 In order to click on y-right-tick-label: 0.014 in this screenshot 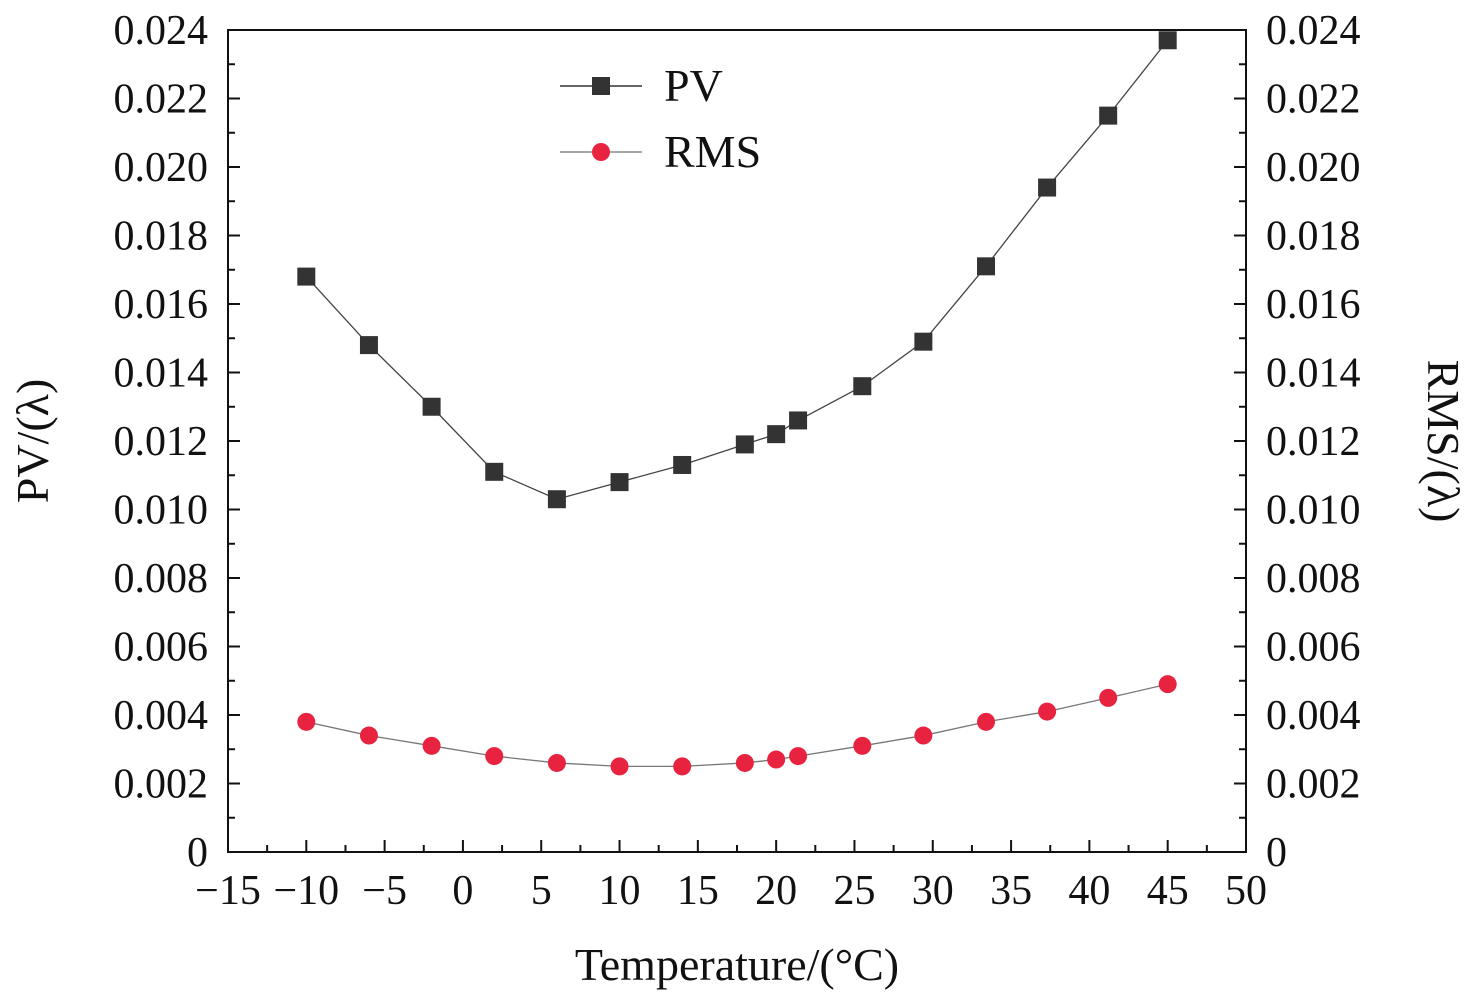, I will do `click(1313, 374)`.